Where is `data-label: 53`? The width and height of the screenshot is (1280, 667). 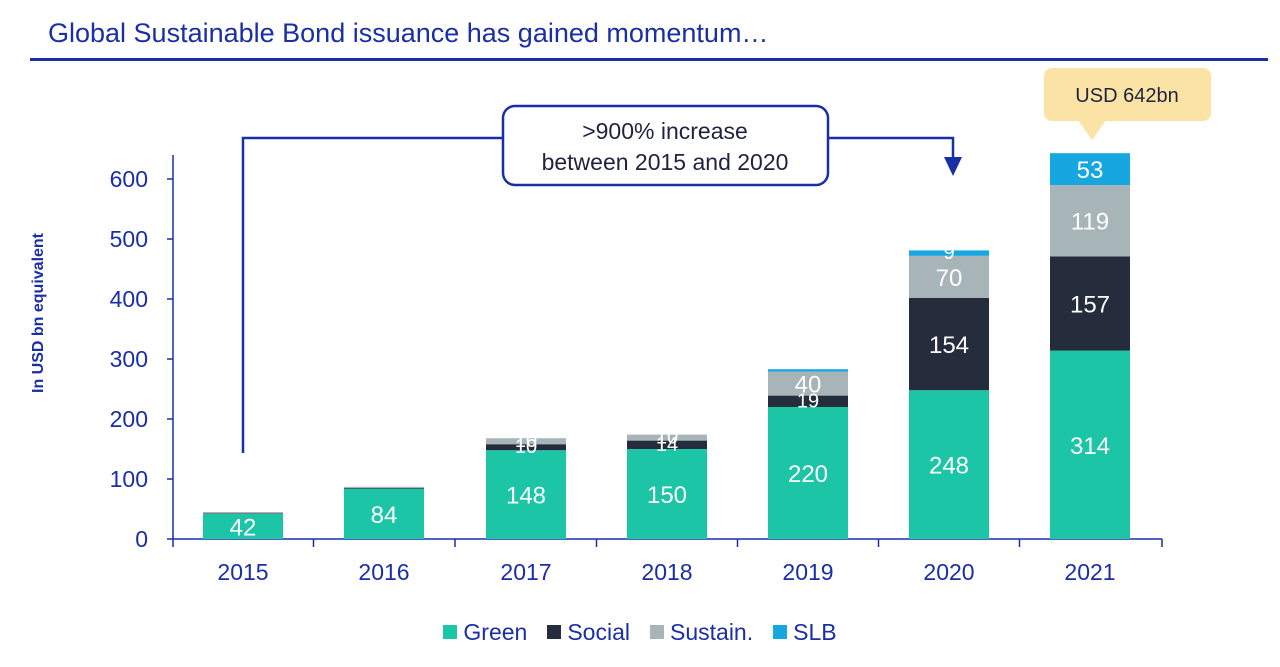 data-label: 53 is located at coordinates (1090, 170).